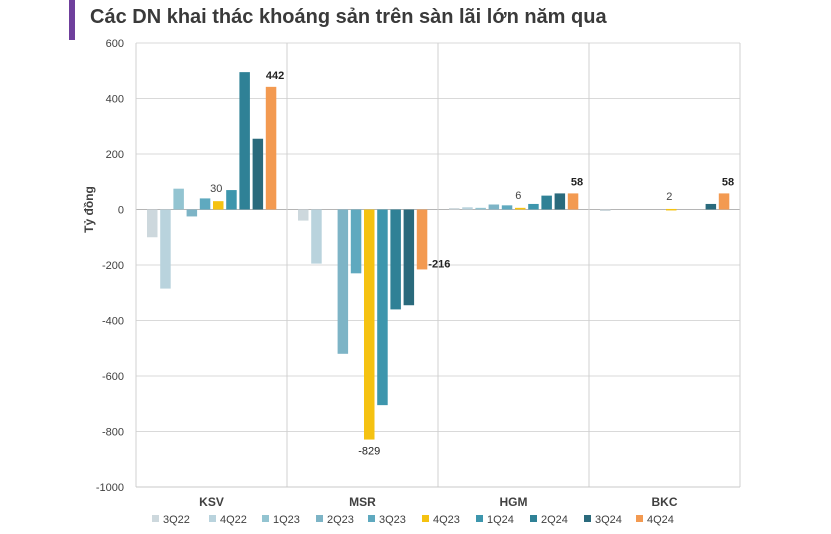  I want to click on bar-KSV-2Q24, so click(244, 141).